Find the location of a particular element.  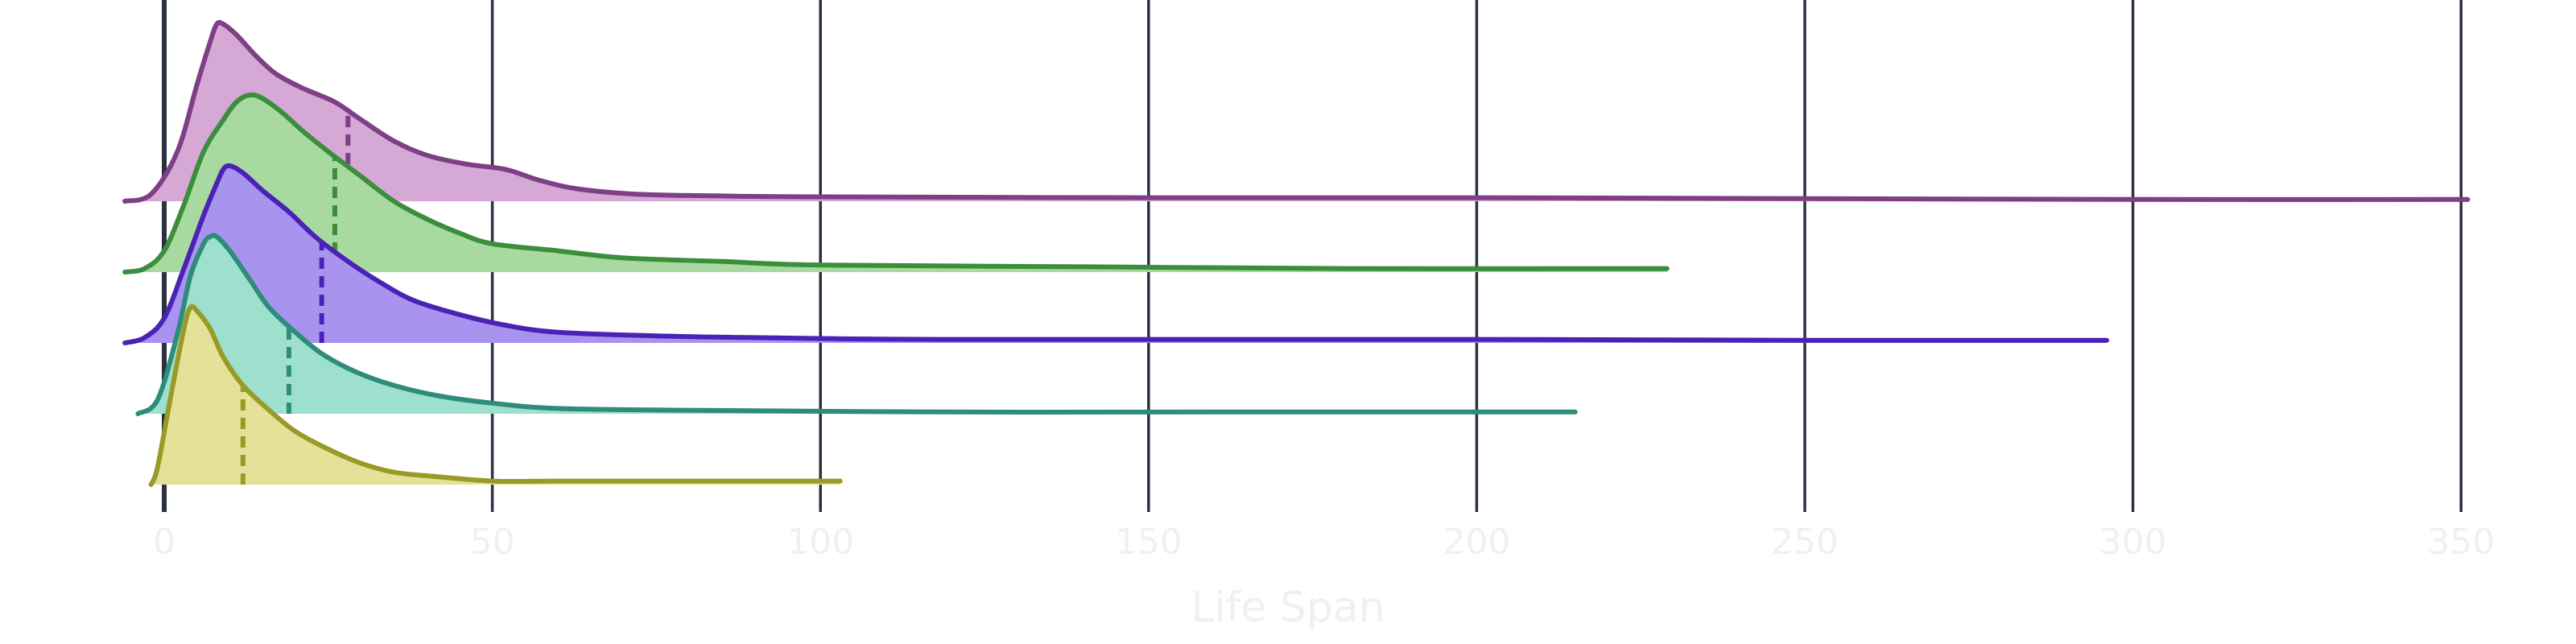

x-tick-label-0: 0 is located at coordinates (164, 542).